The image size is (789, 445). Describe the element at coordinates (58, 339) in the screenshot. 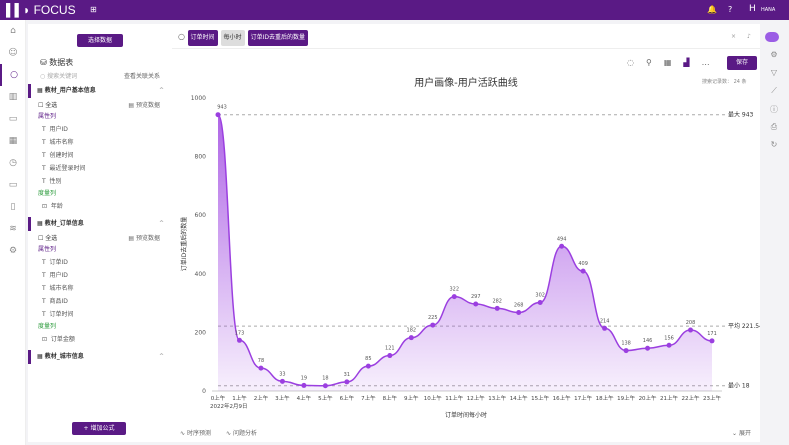

I see `column-item: ⊡ 订单金额` at that location.